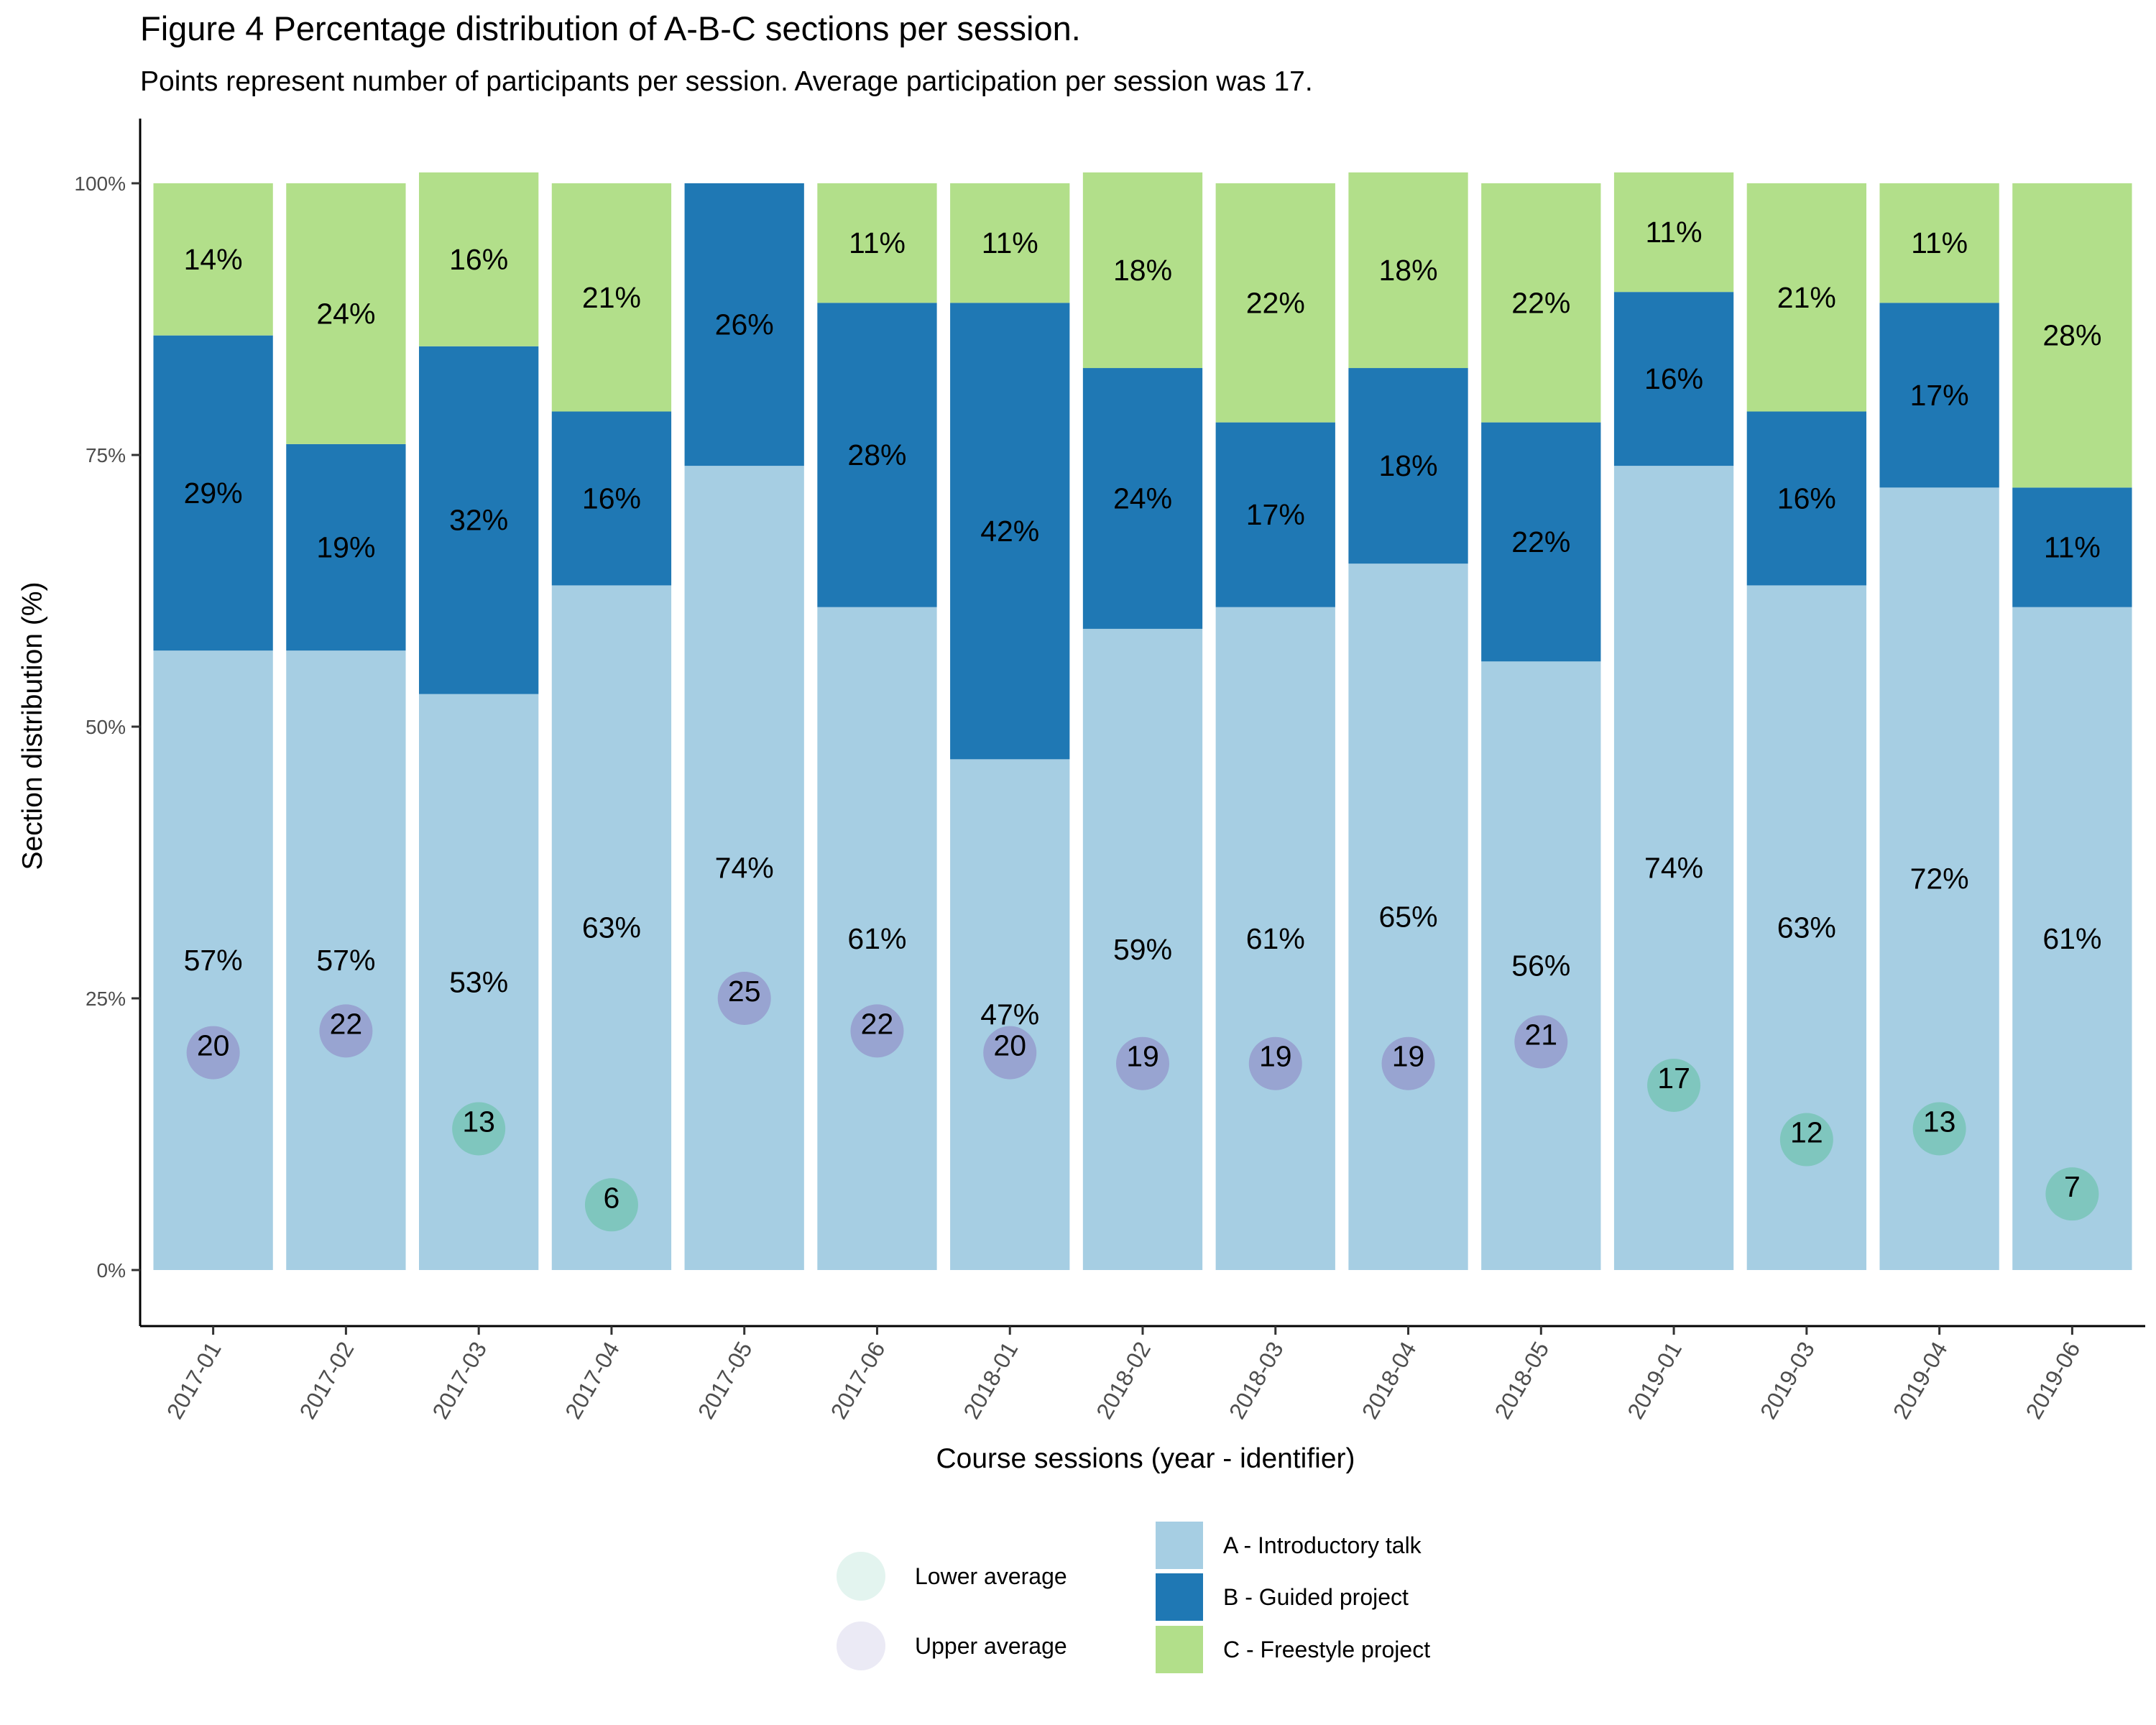 This screenshot has width=2156, height=1725. Describe the element at coordinates (327, 1381) in the screenshot. I see `x-tick-label: 2017-02` at that location.